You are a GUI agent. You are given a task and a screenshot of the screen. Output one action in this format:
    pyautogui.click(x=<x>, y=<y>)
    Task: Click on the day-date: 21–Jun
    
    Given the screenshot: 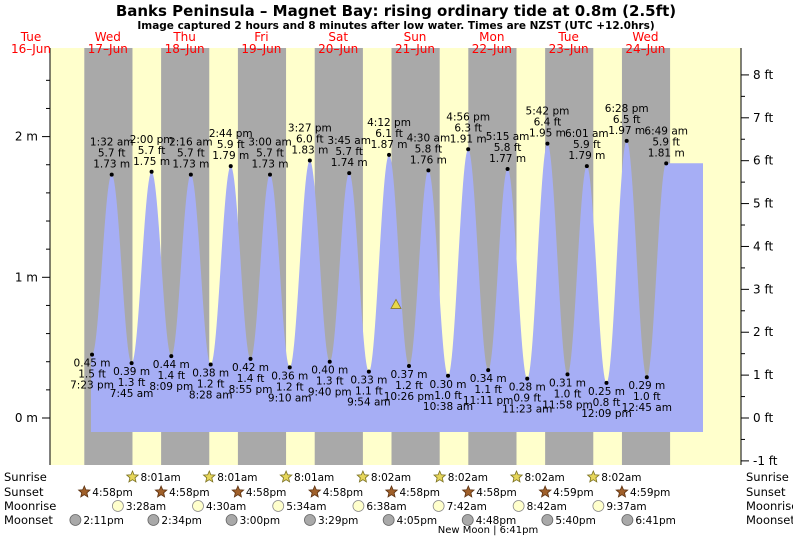 What is the action you would take?
    pyautogui.click(x=415, y=49)
    